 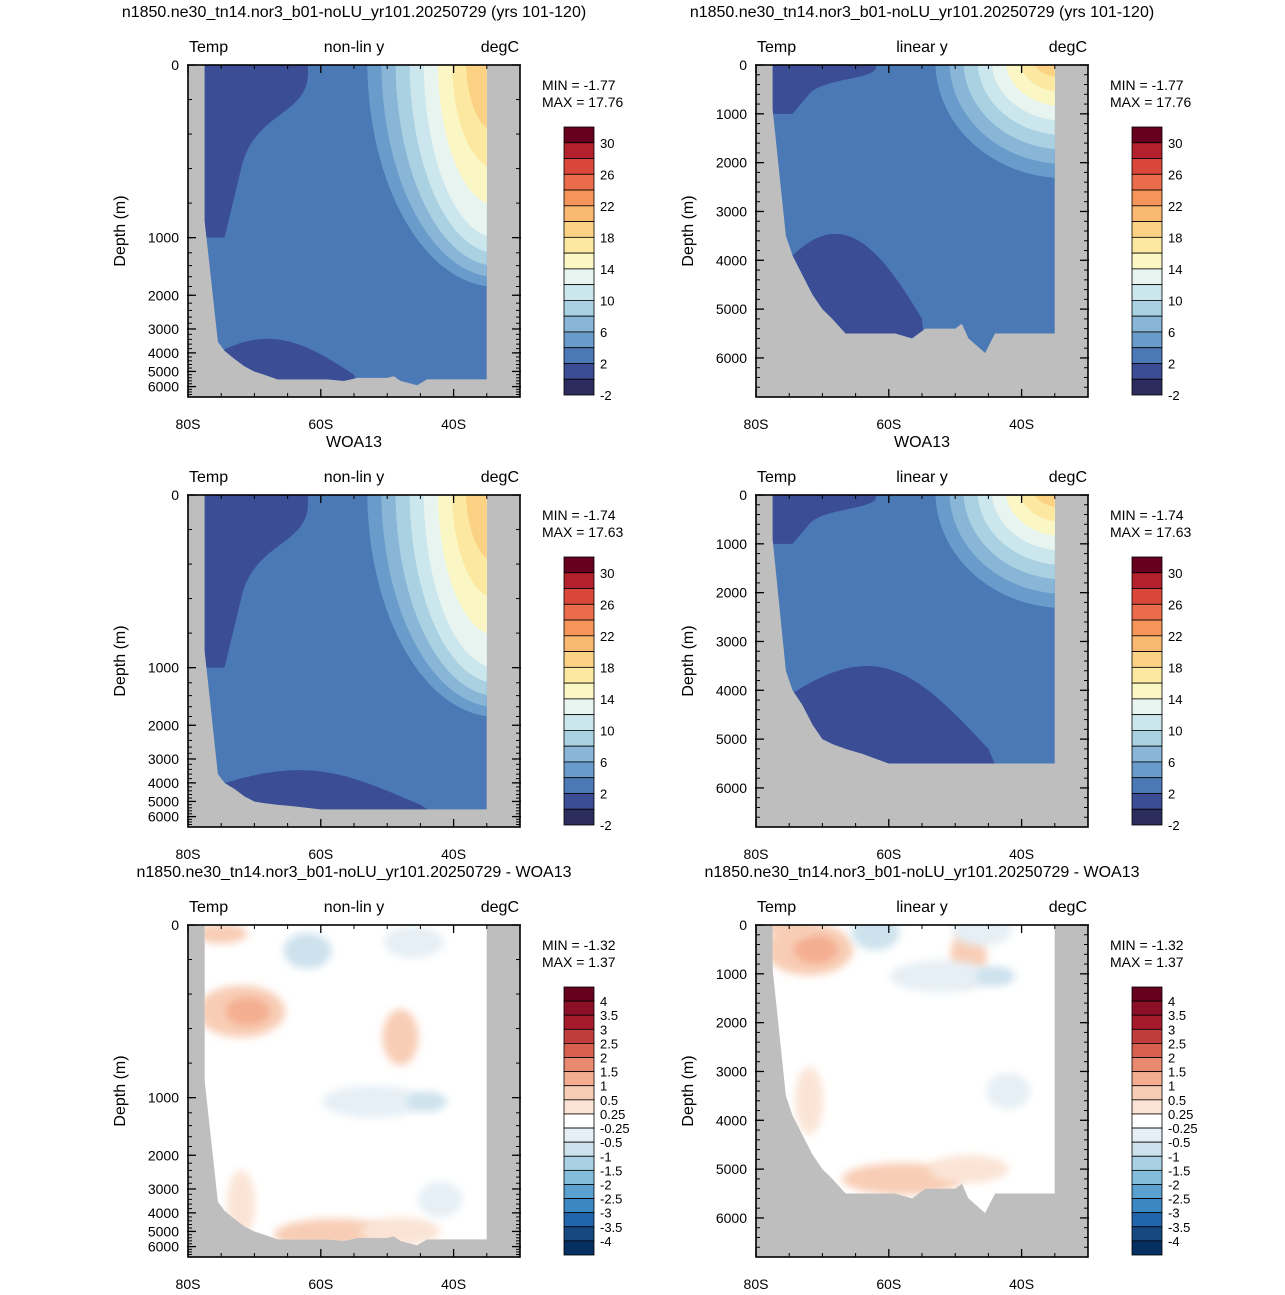 I want to click on y-tick-label: 6000, so click(x=731, y=1218).